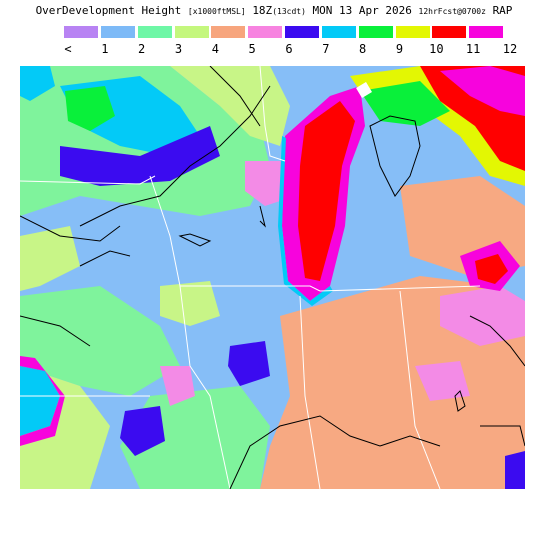 This screenshot has width=548, height=548. Describe the element at coordinates (210, 106) in the screenshot. I see `region-yellowgreen-north` at that location.